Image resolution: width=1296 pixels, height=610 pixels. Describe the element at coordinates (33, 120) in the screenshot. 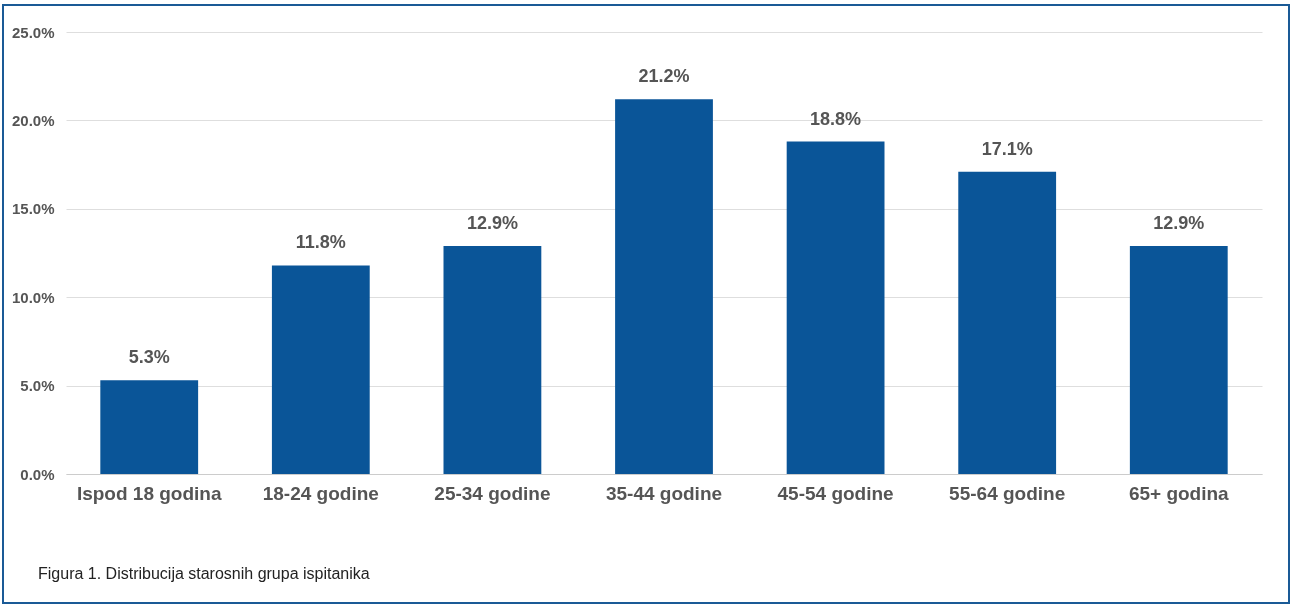

I see `y-tick-label: 20.0%` at that location.